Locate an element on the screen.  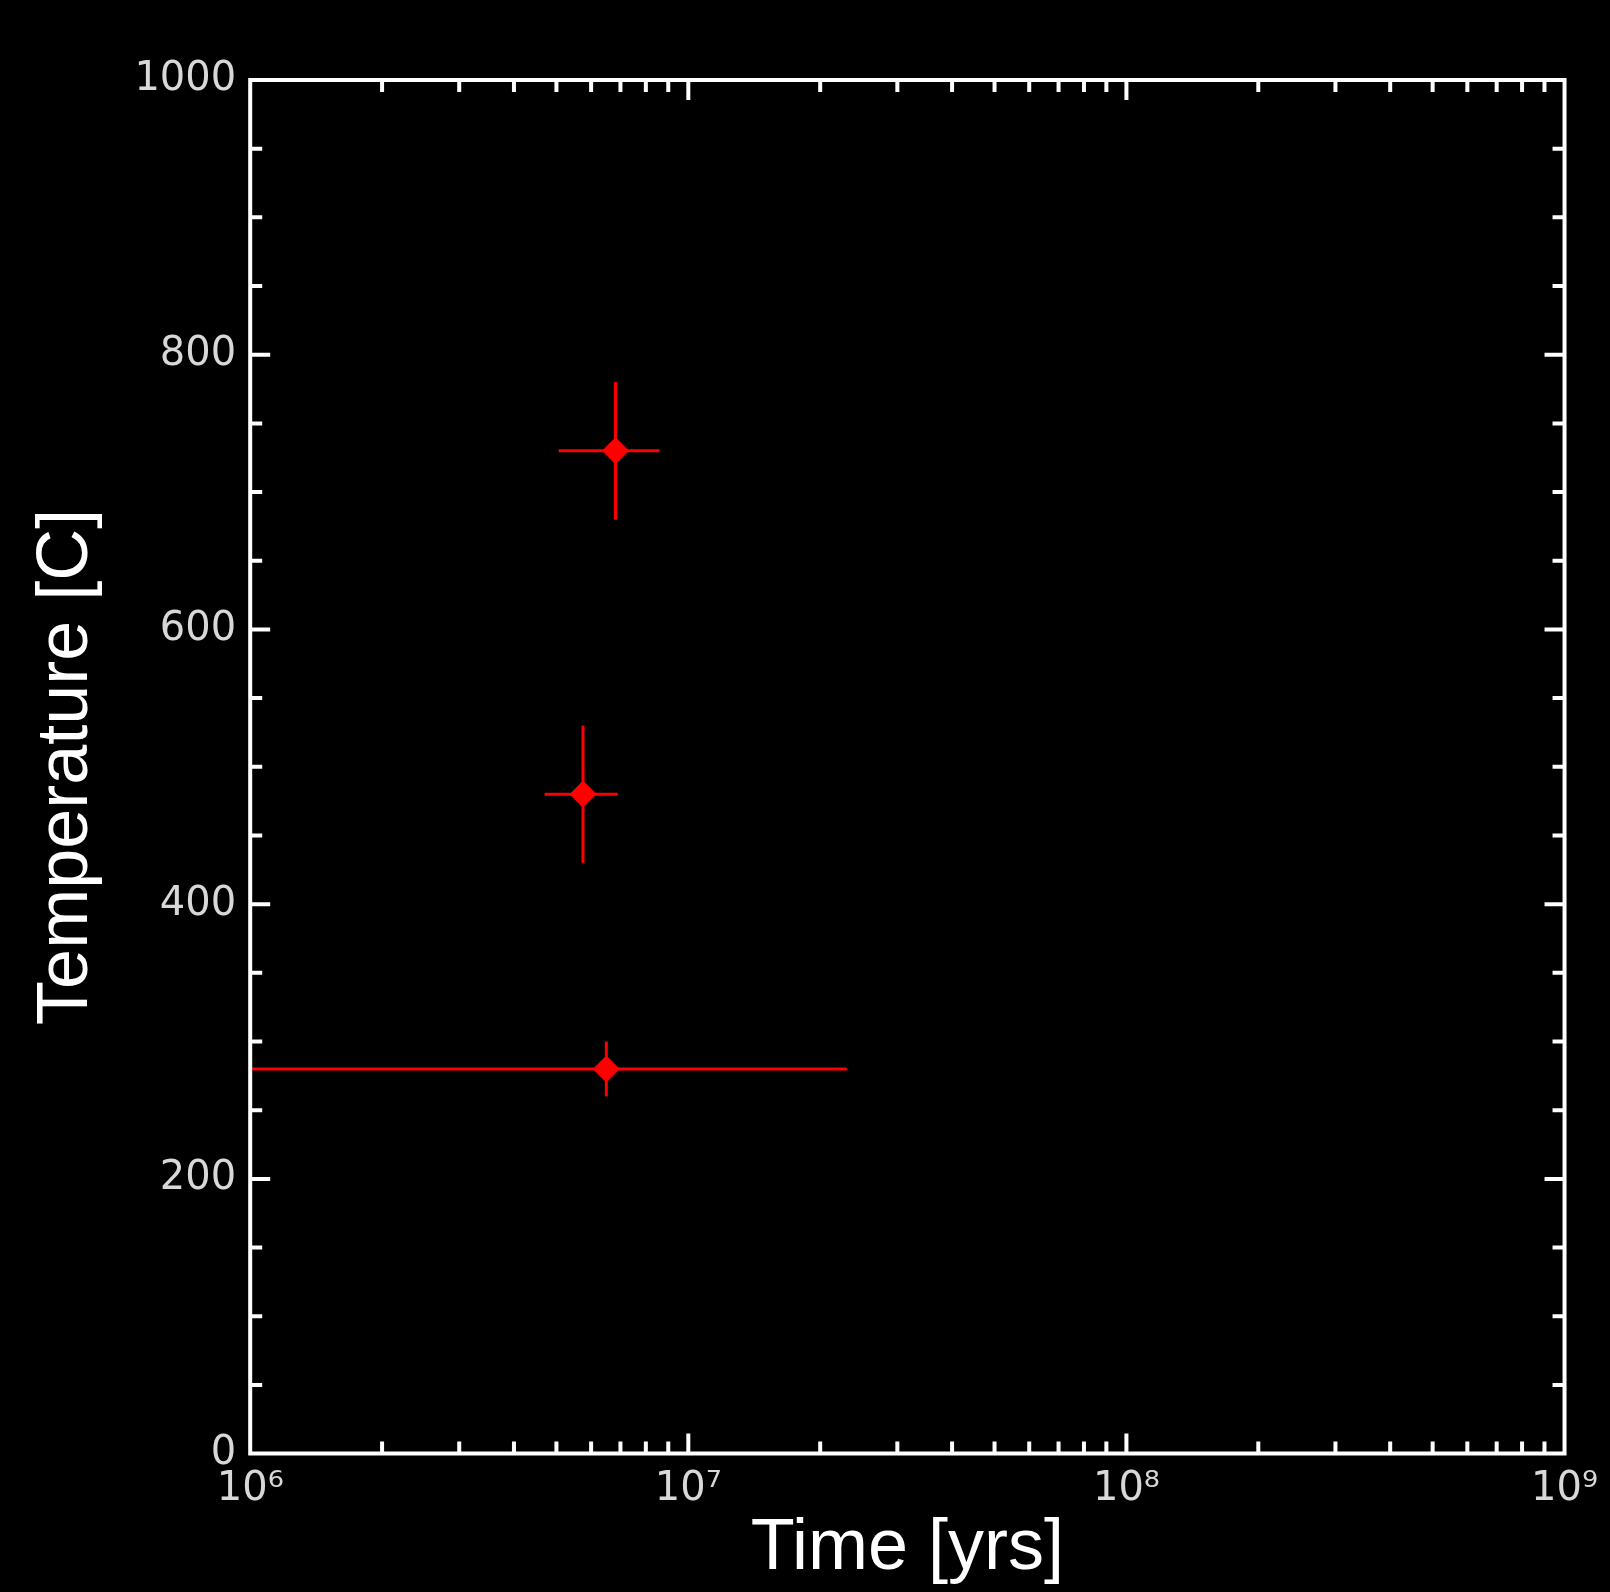
x-axis-title: Time [yrs] is located at coordinates (907, 1543).